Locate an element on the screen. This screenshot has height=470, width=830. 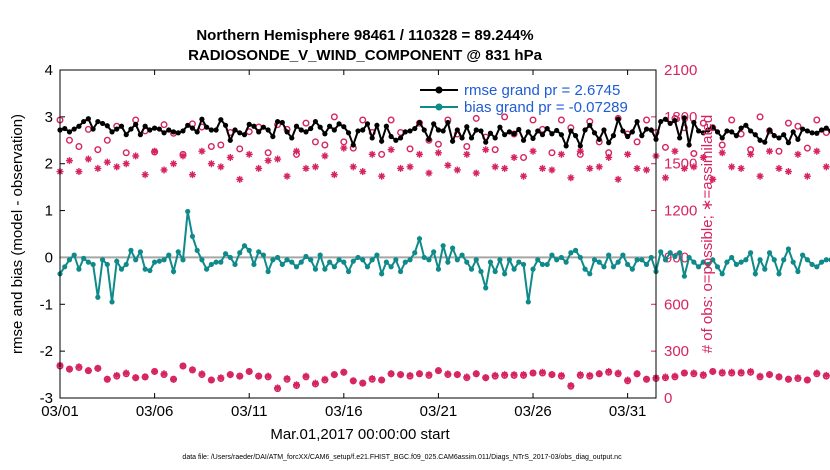
x-tick-label: 03/01 is located at coordinates (60, 411).